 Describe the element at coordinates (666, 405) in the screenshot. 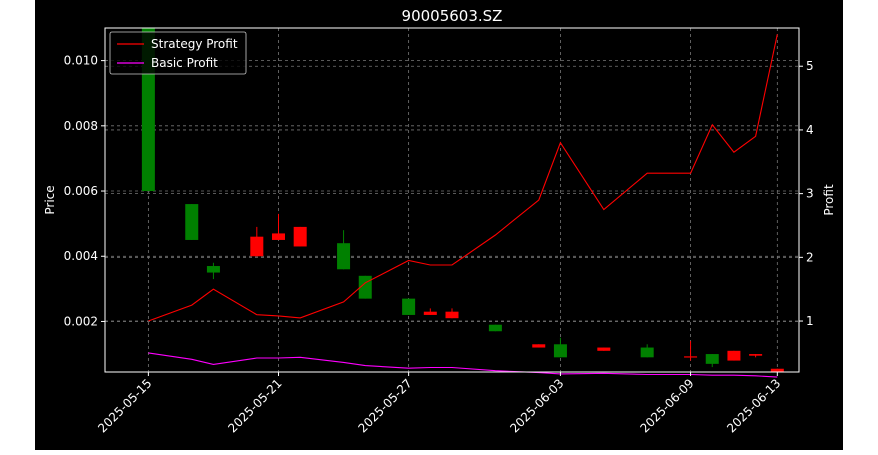

I see `x-tick-label: 2025-06-09` at that location.